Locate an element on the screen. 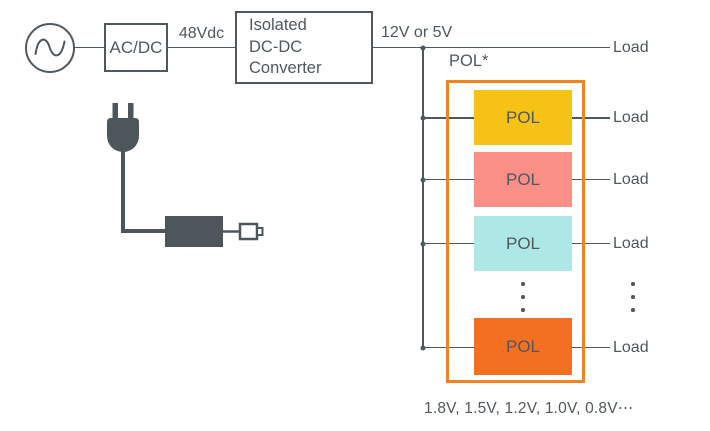  wire-pol-4-to-load is located at coordinates (591, 347).